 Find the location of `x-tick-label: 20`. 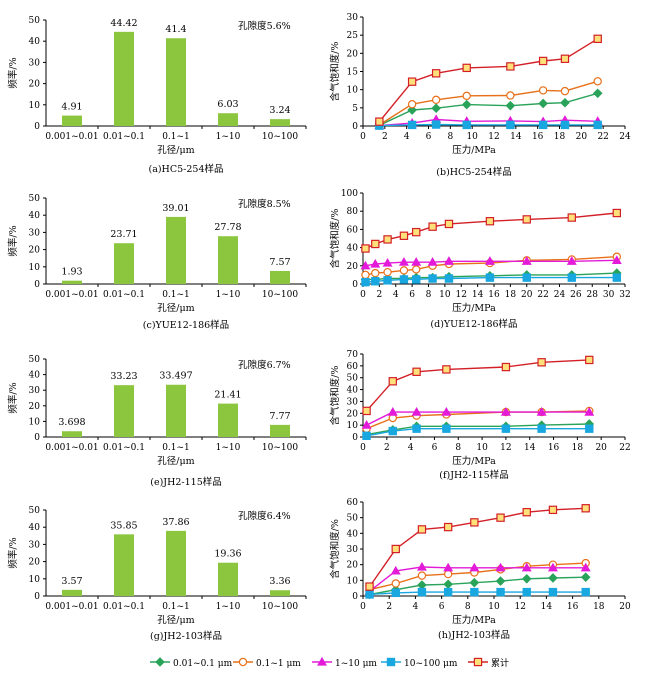

x-tick-label: 20 is located at coordinates (527, 295).